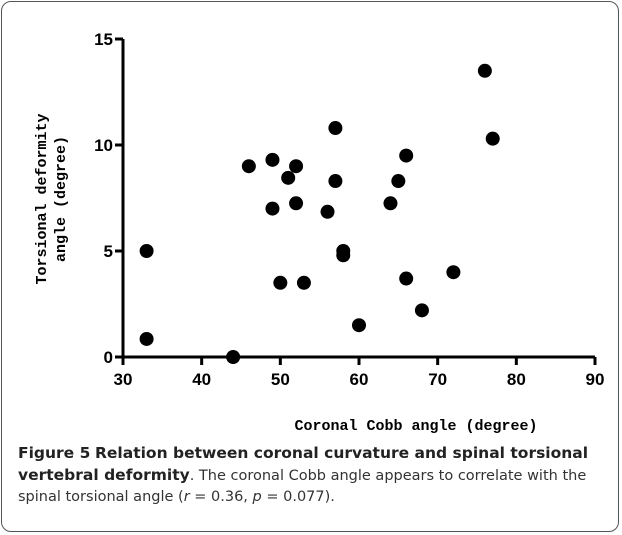 This screenshot has height=535, width=622. What do you see at coordinates (516, 379) in the screenshot?
I see `x-tick-label: 80` at bounding box center [516, 379].